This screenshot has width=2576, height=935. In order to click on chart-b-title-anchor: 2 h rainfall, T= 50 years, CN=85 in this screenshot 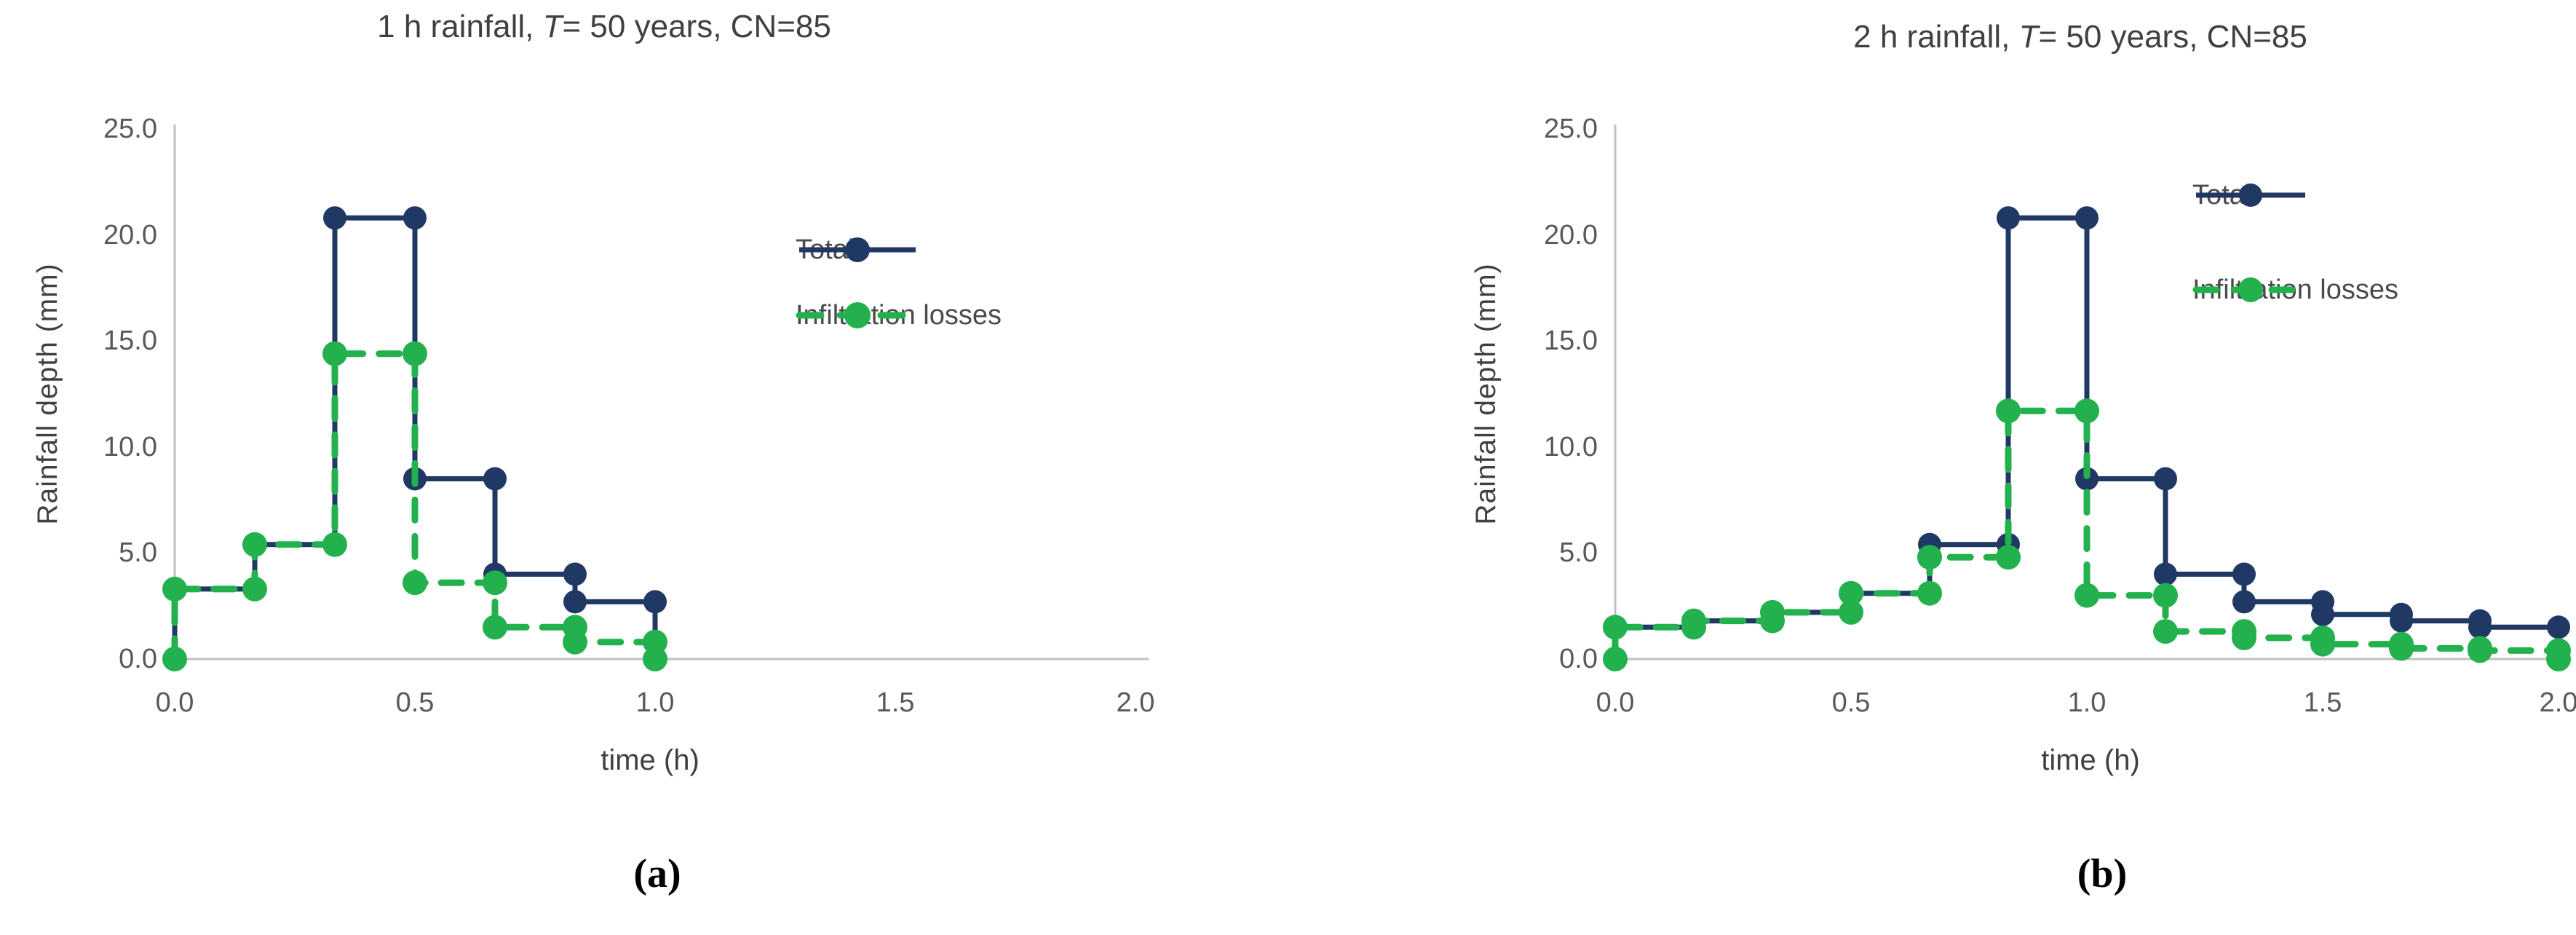, I will do `click(2194, 37)`.